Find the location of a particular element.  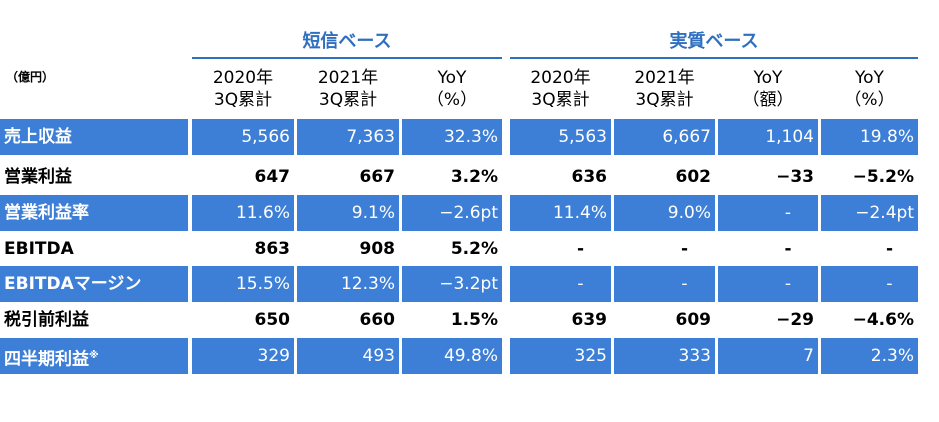

table-cell: 639 is located at coordinates (589, 320).